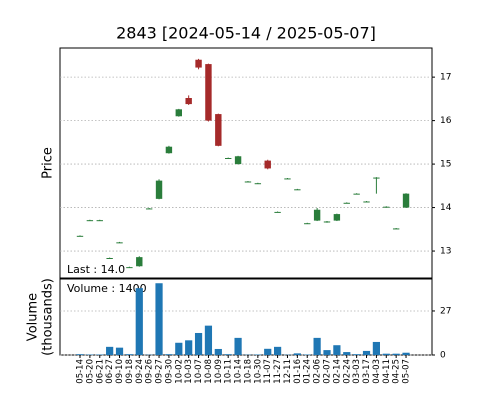 The height and width of the screenshot is (400, 480). Describe the element at coordinates (258, 371) in the screenshot. I see `x-tick-label: 10-30` at that location.